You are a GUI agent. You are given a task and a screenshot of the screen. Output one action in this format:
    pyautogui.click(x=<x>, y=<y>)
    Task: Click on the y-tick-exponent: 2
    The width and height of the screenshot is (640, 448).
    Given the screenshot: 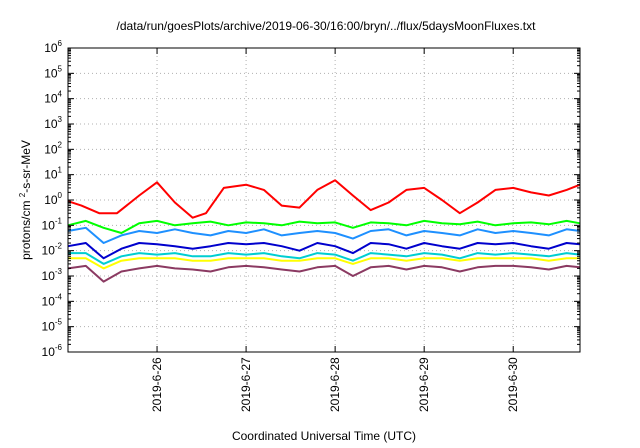 What is the action you would take?
    pyautogui.click(x=60, y=144)
    